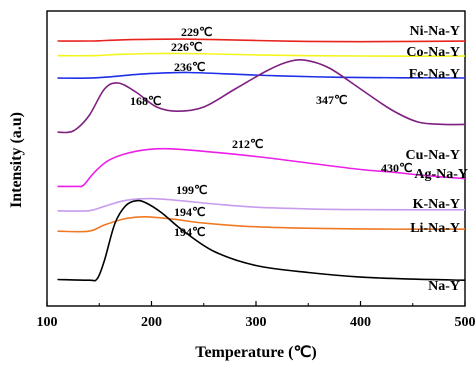 Image resolution: width=476 pixels, height=367 pixels. Describe the element at coordinates (151, 322) in the screenshot. I see `x-tick-label: 200` at that location.